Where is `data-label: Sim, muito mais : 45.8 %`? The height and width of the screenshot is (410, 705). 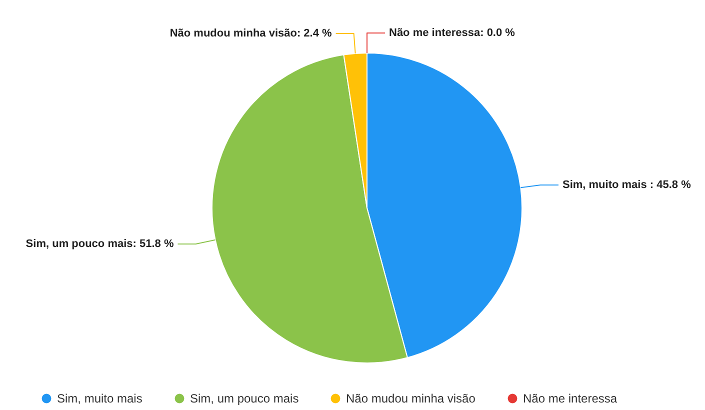 data-label: Sim, muito mais : 45.8 % is located at coordinates (627, 184).